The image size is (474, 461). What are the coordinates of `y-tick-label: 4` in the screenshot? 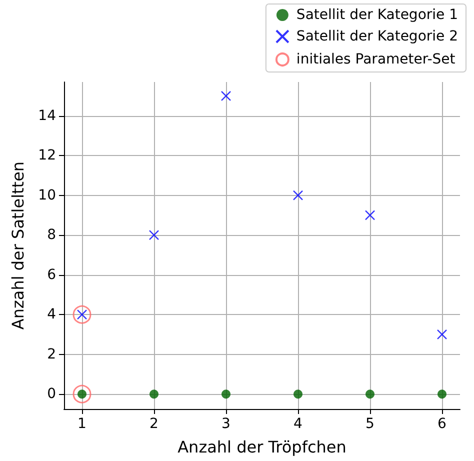 It's located at (51, 314).